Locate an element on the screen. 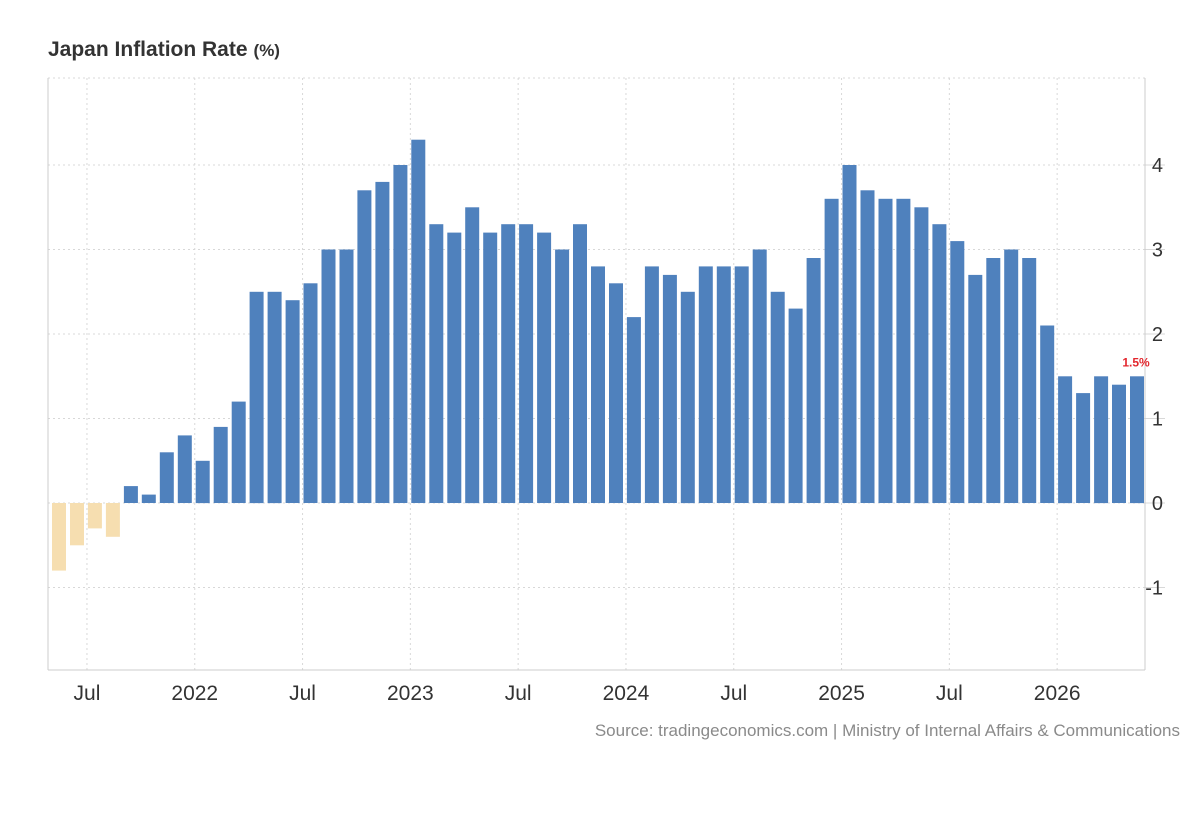 The width and height of the screenshot is (1200, 820). y-tick-label: 0 is located at coordinates (1157, 504).